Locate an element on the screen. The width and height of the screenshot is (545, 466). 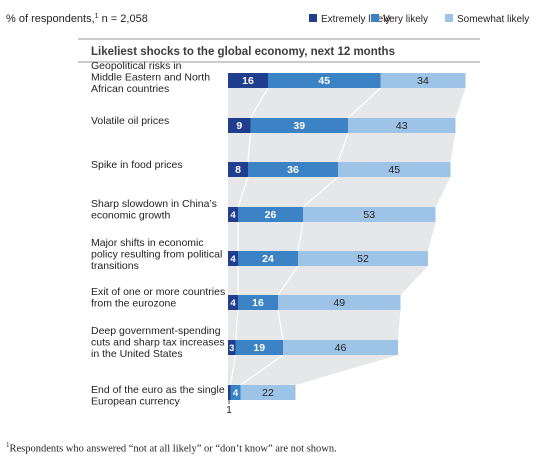
data-label: 8 is located at coordinates (238, 170).